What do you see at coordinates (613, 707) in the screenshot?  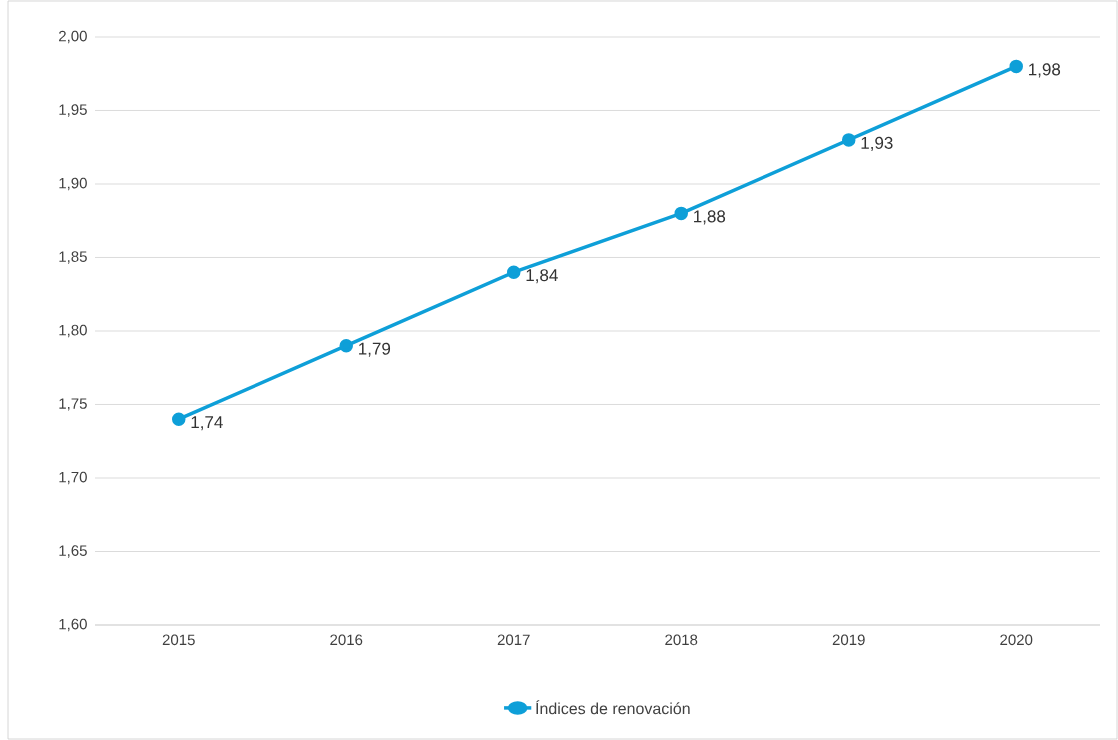 I see `legend-label: Índices de renovación` at bounding box center [613, 707].